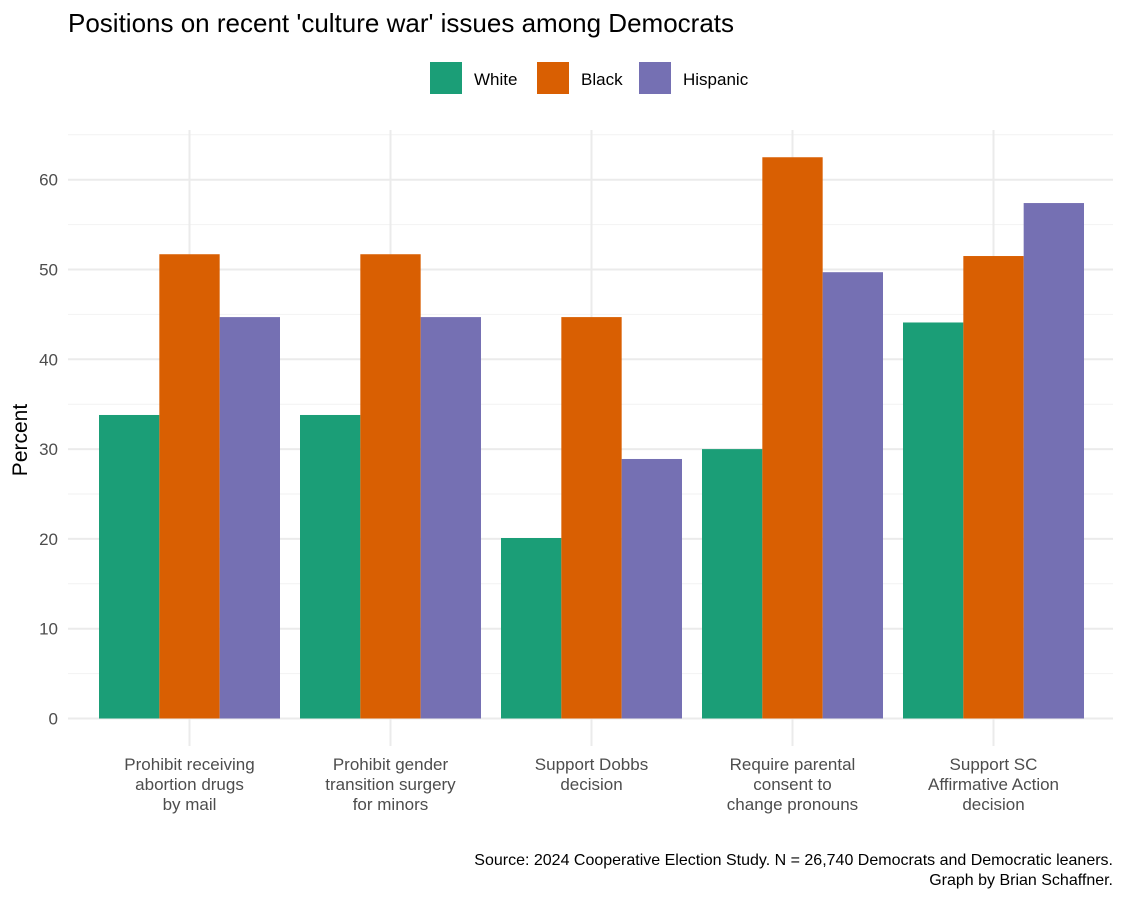  What do you see at coordinates (48, 180) in the screenshot?
I see `y-tick-label: 60` at bounding box center [48, 180].